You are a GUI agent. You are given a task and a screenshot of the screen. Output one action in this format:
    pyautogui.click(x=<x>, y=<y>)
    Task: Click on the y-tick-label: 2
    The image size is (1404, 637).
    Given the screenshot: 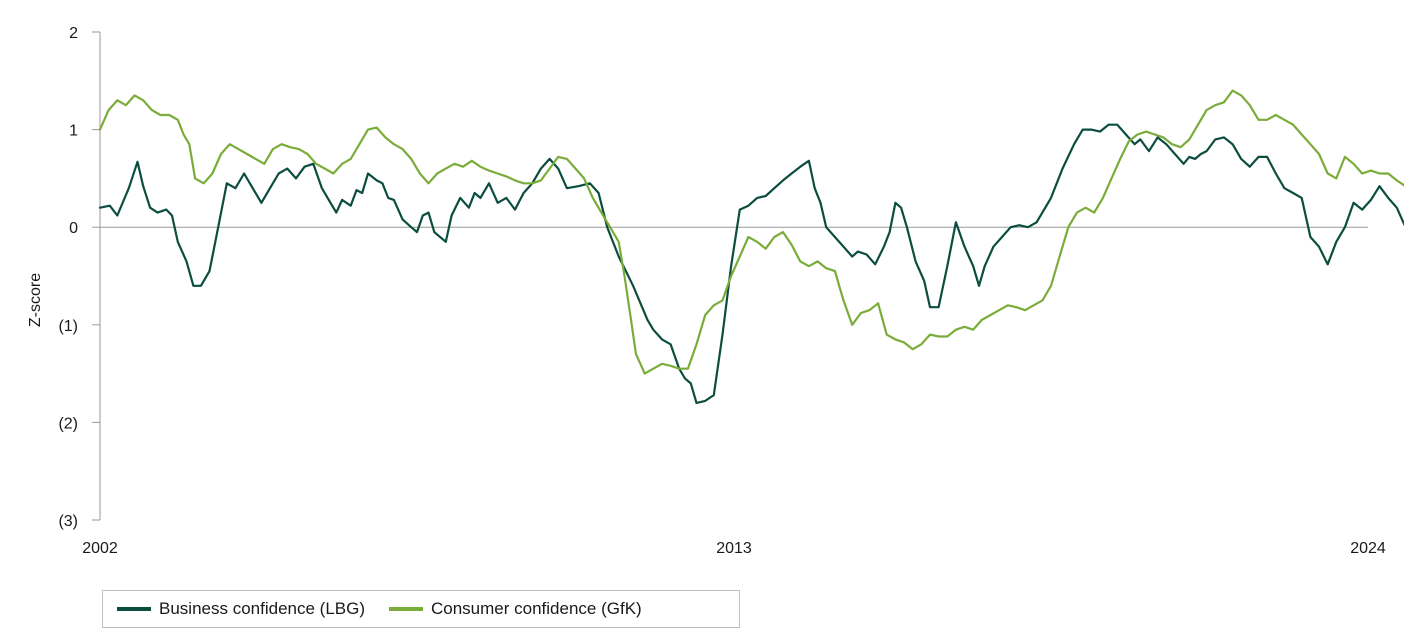 What is the action you would take?
    pyautogui.click(x=73, y=33)
    